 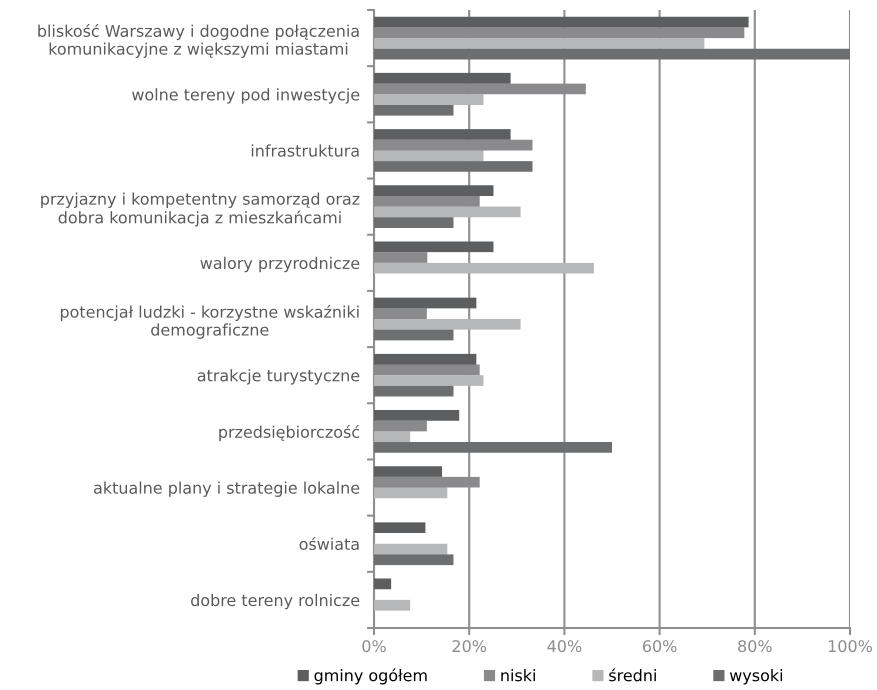 I want to click on y-tick-label: wolne tereny pod inwestycje, so click(x=246, y=96).